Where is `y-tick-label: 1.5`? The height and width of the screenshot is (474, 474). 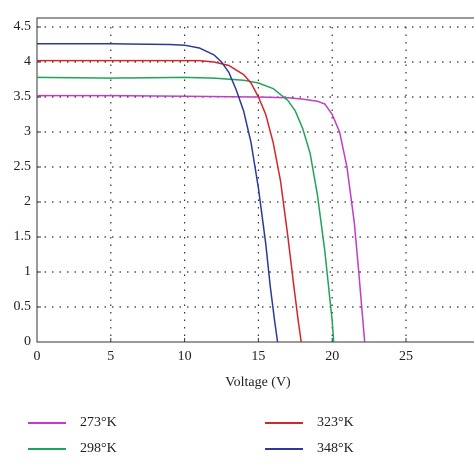 y-tick-label: 1.5 is located at coordinates (23, 236).